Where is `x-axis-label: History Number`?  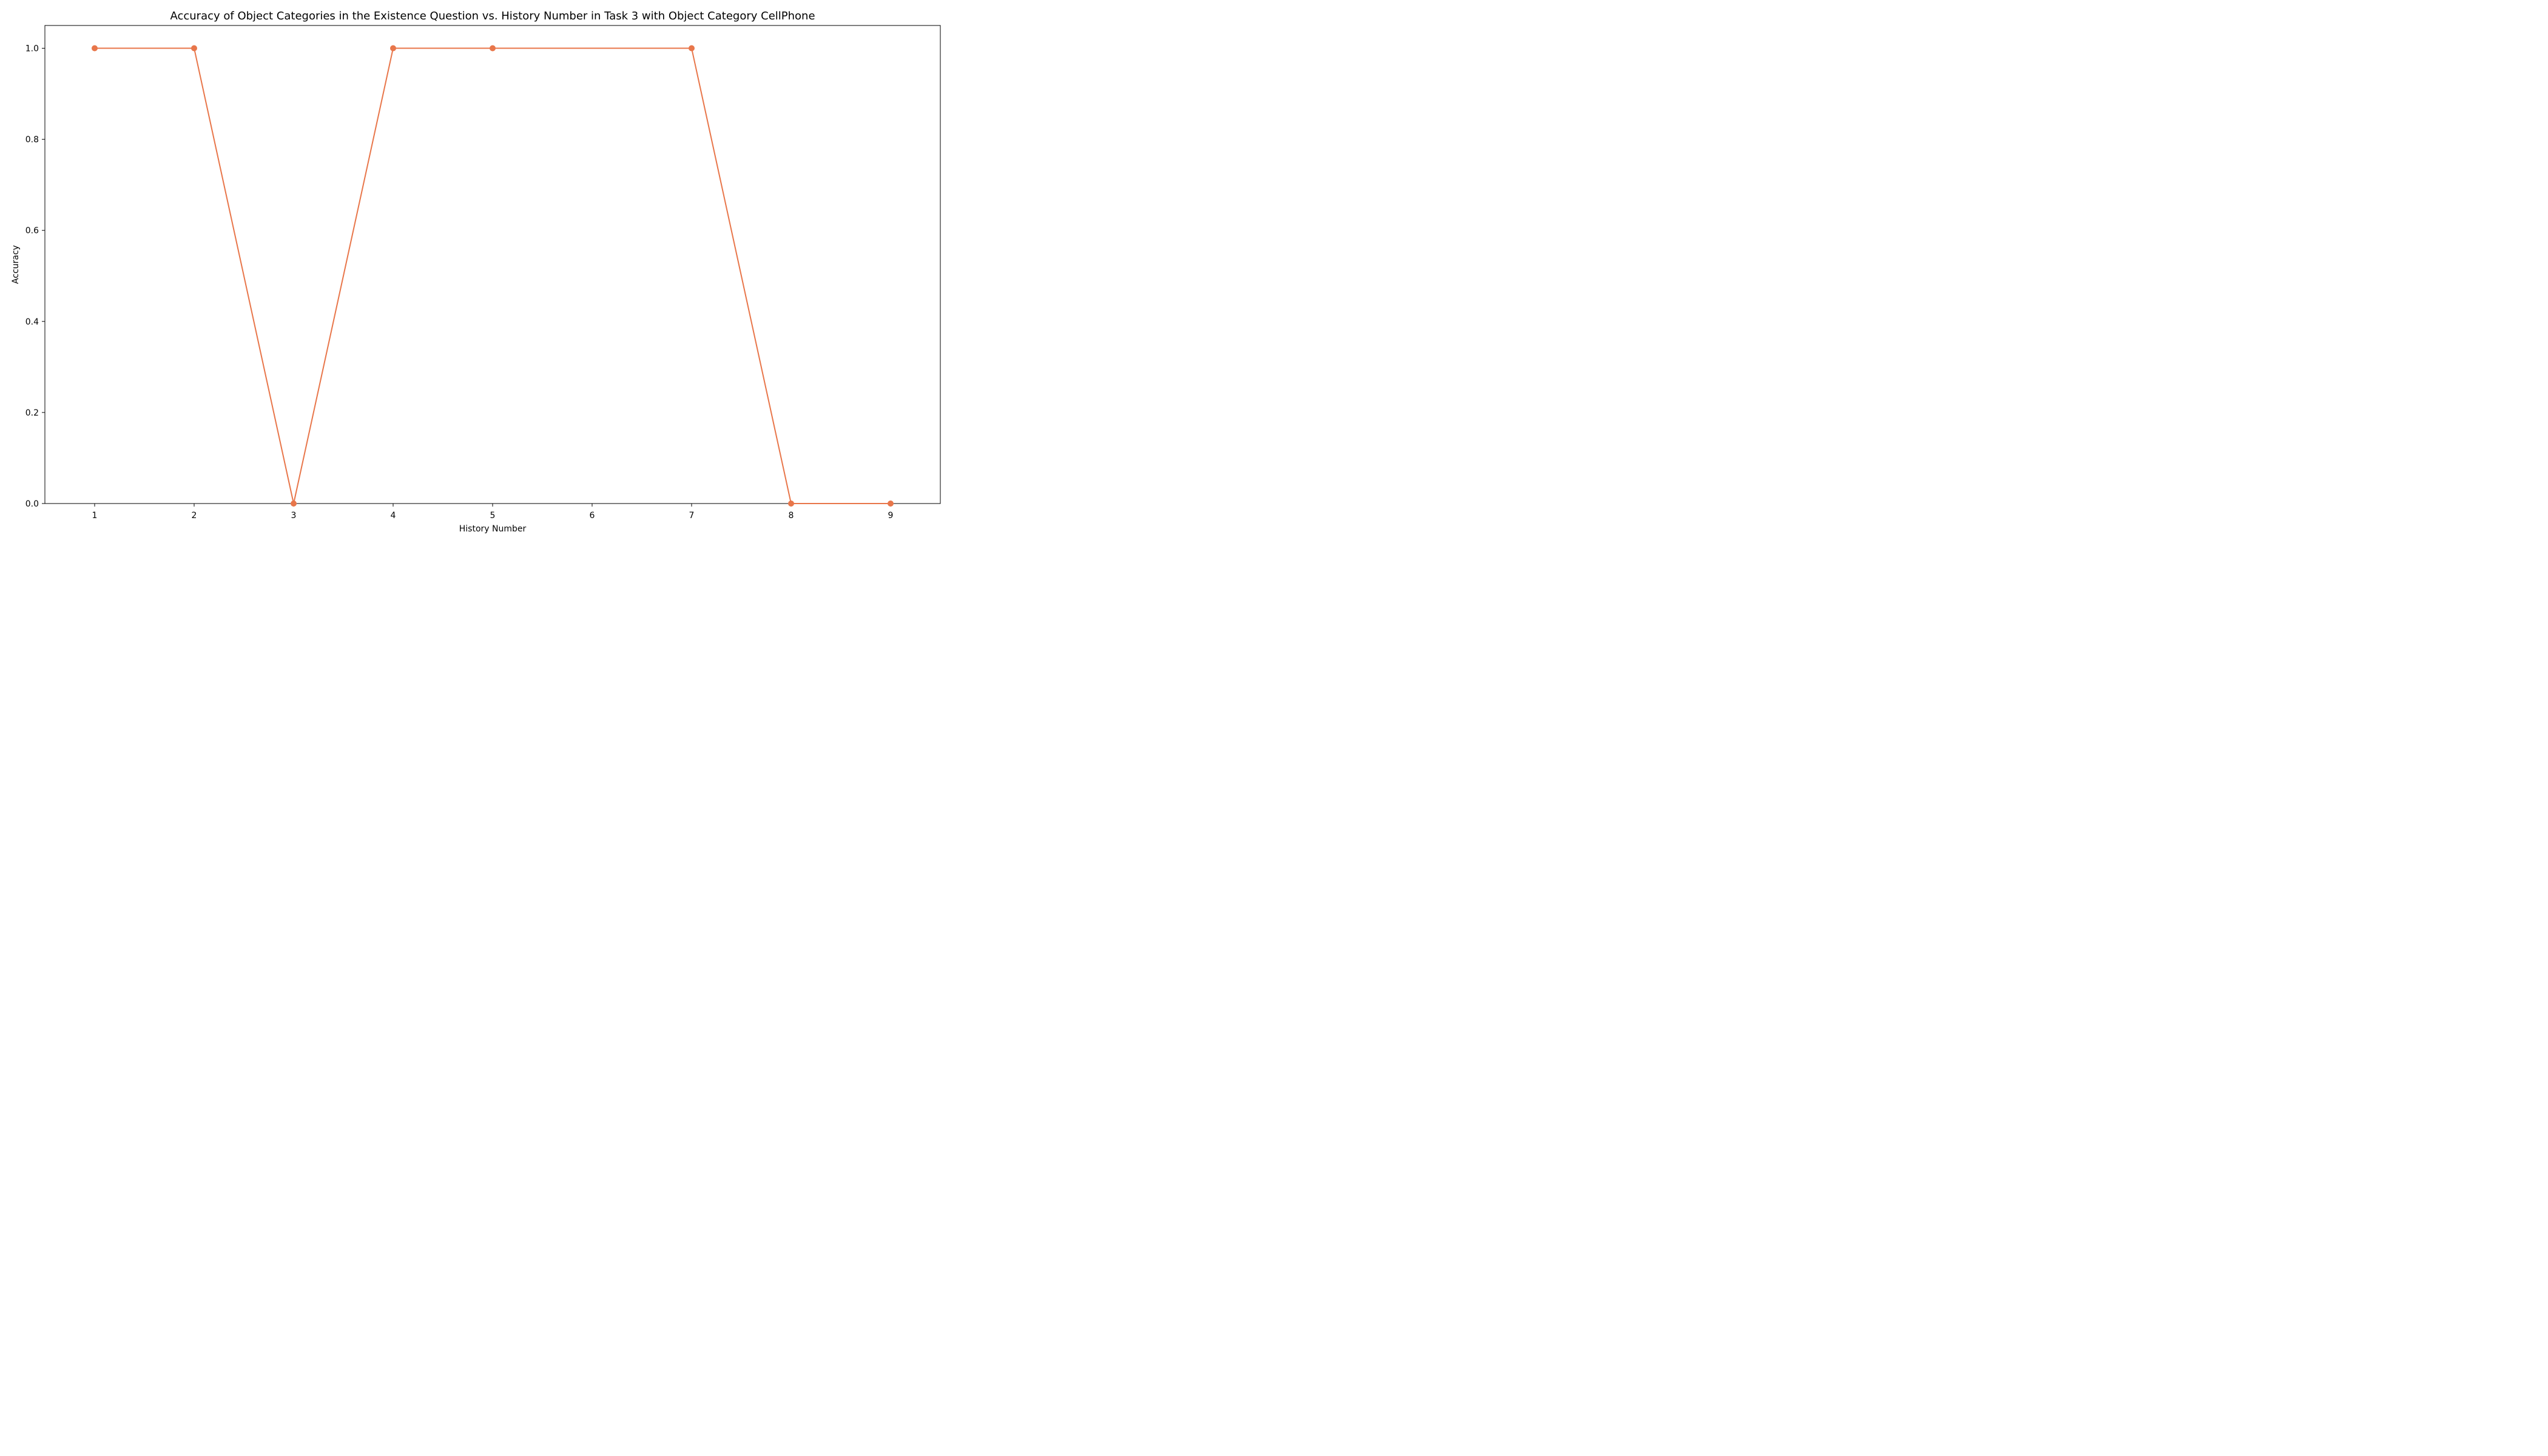
x-axis-label: History Number is located at coordinates (493, 529).